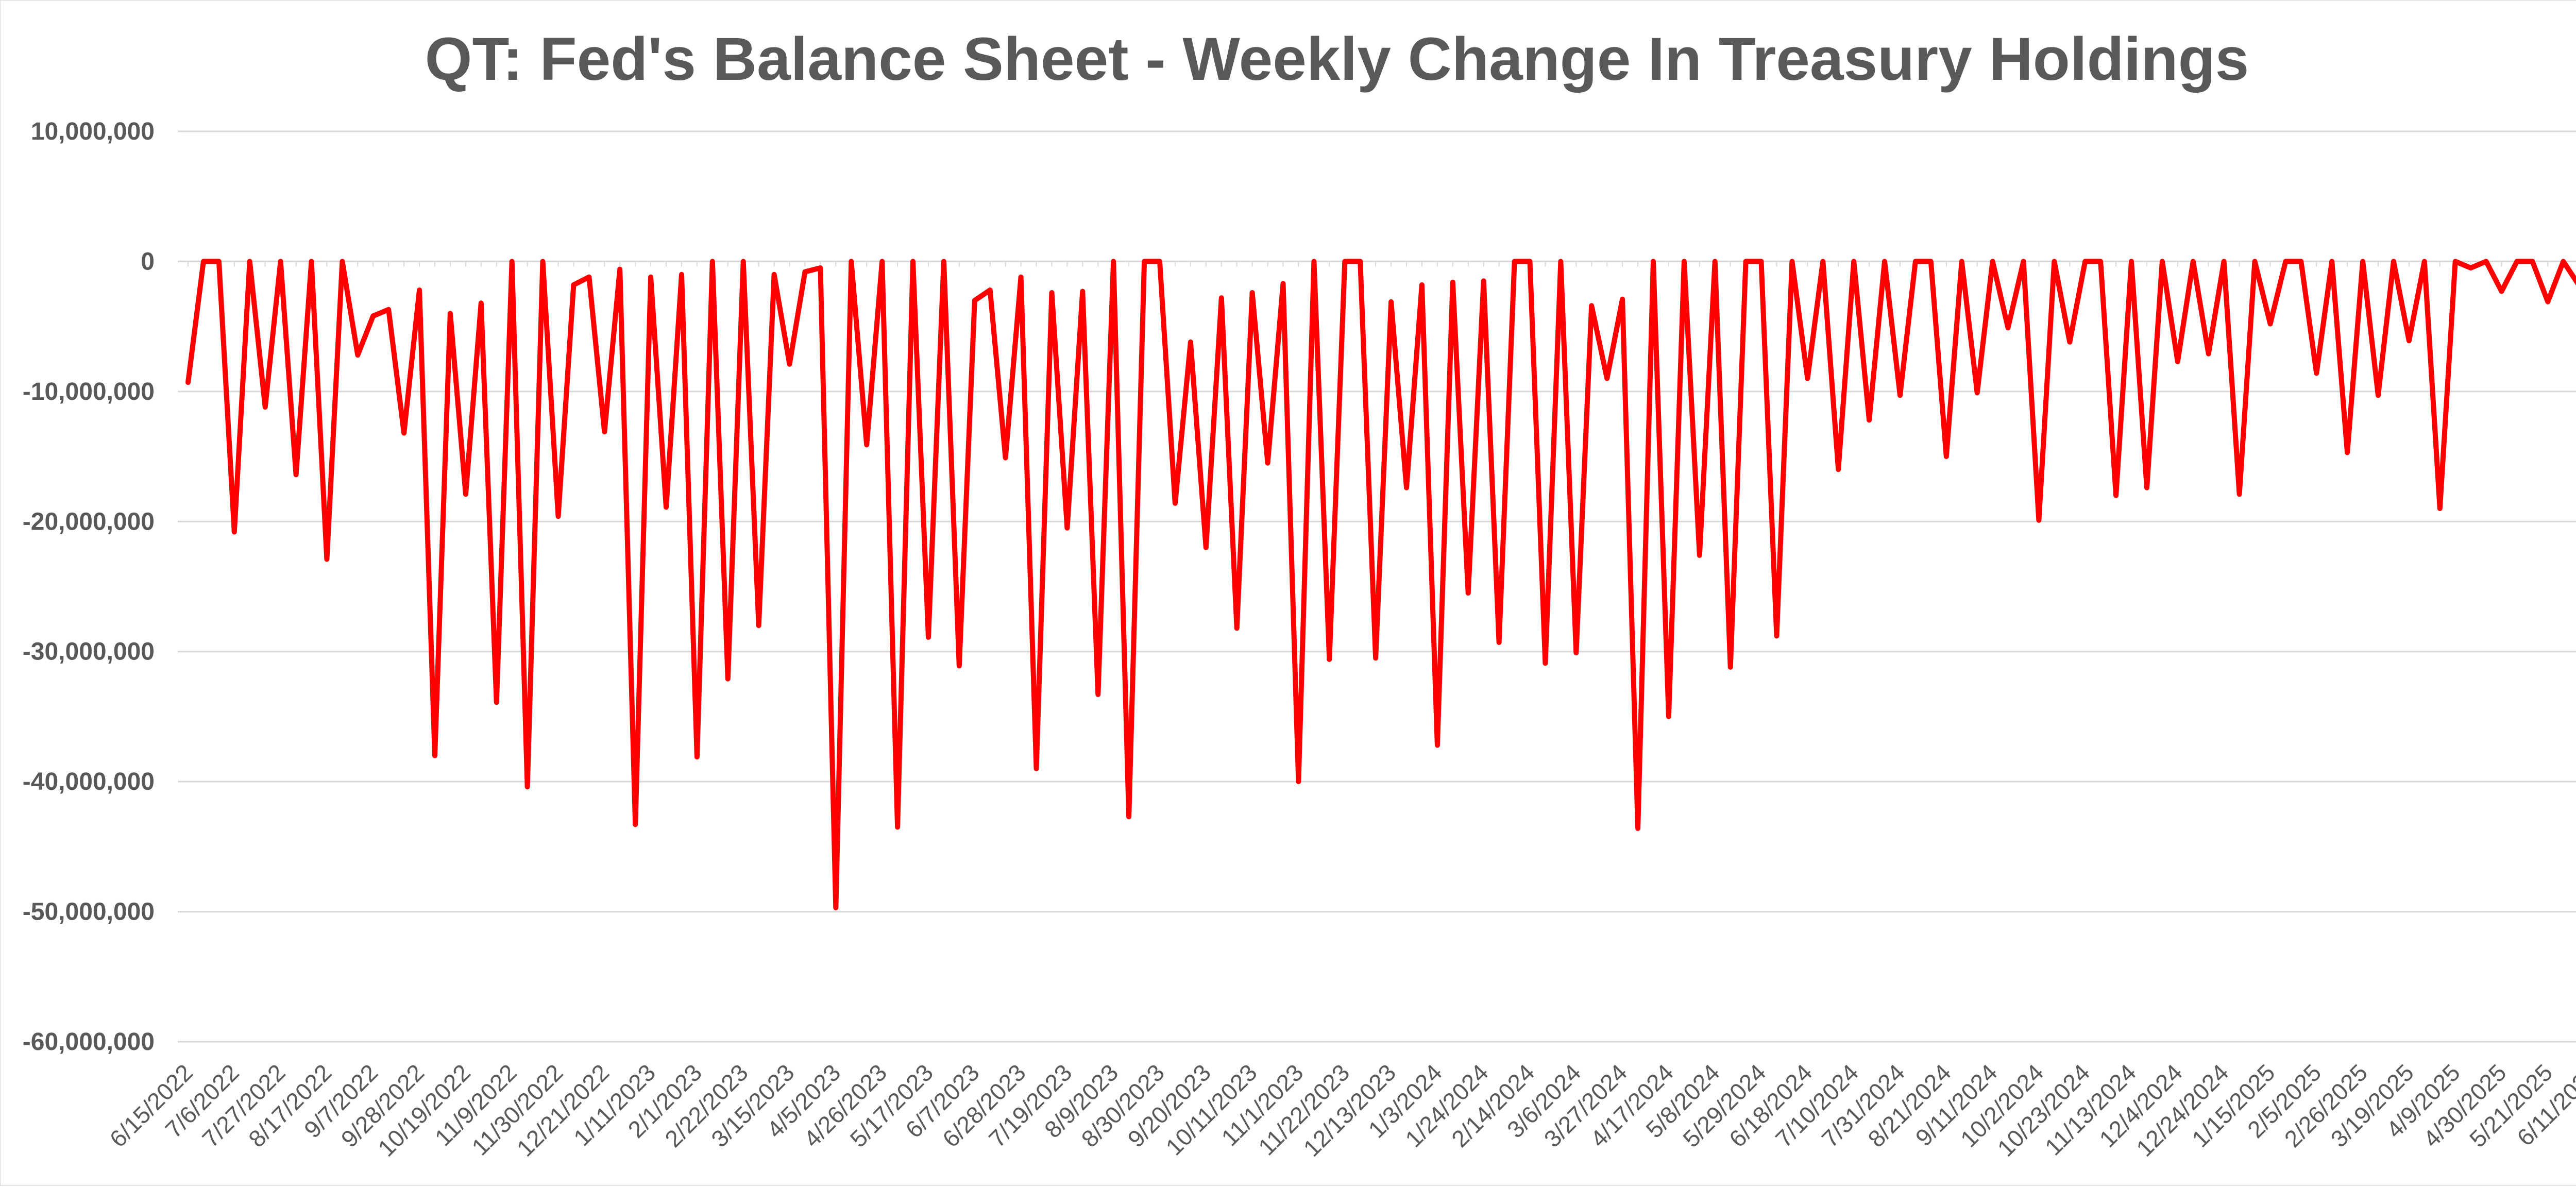 The image size is (2576, 1187). Describe the element at coordinates (89, 1042) in the screenshot. I see `y-tick-label: -60,000,000` at that location.